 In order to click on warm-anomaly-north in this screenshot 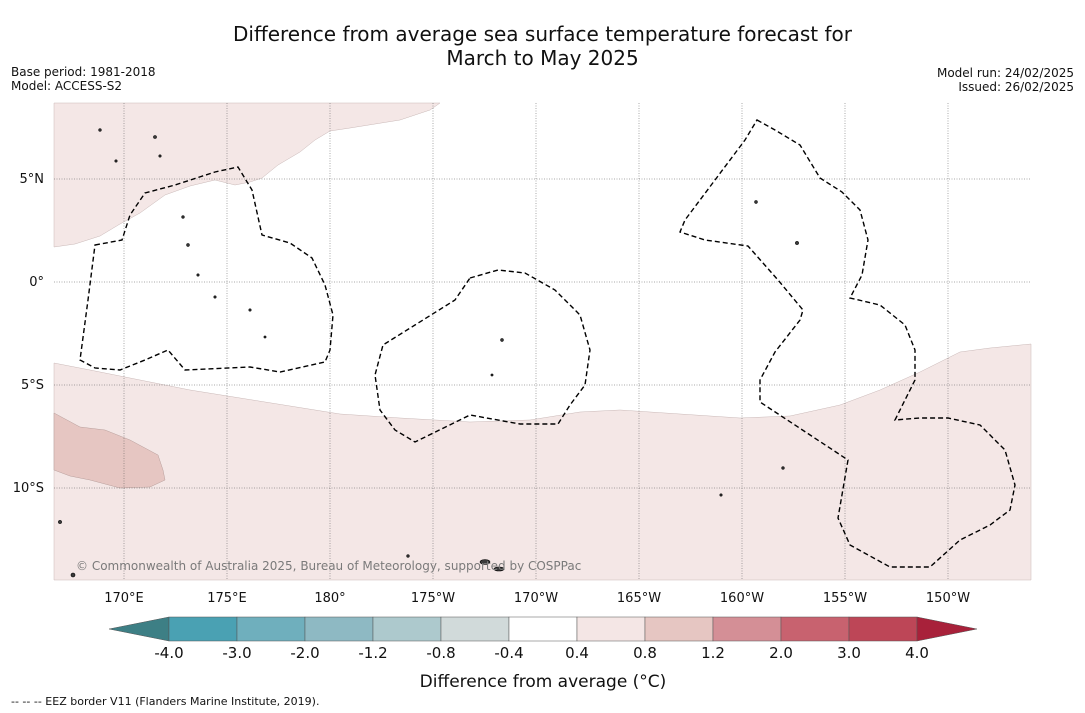, I will do `click(247, 175)`.